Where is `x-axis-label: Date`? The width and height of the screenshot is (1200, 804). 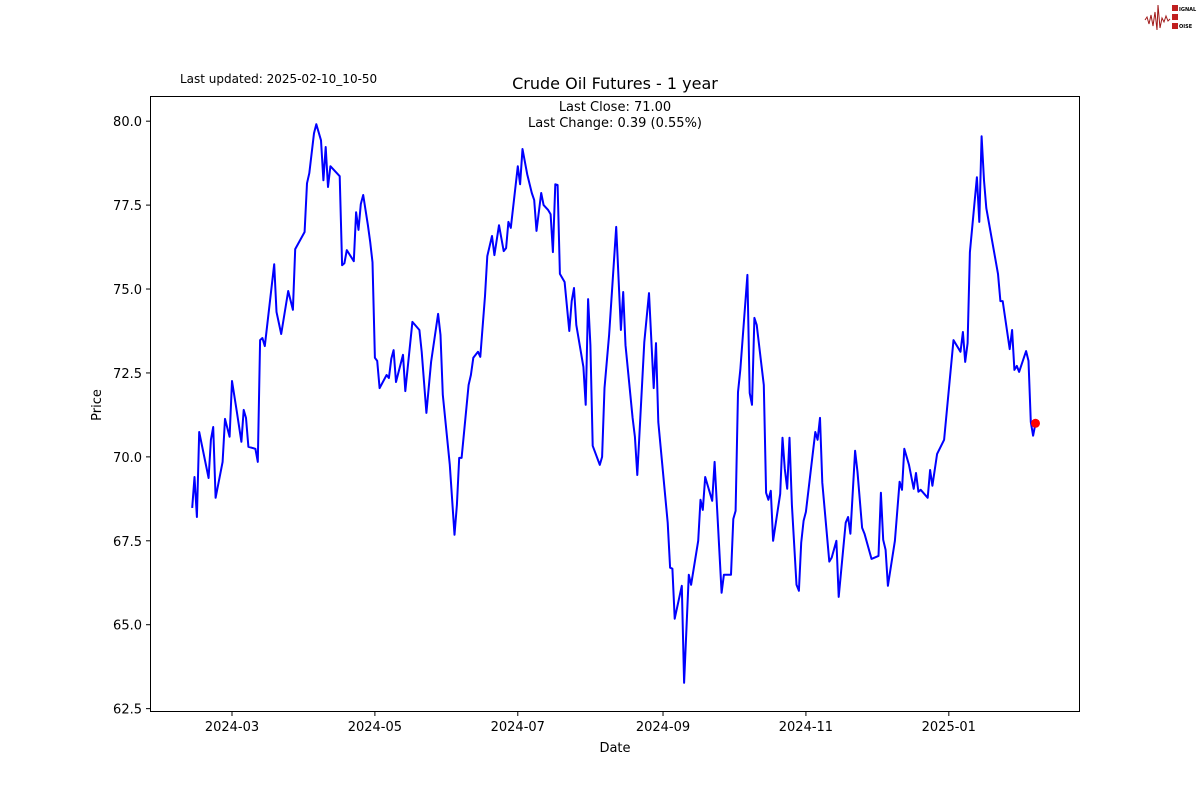
x-axis-label: Date is located at coordinates (614, 748).